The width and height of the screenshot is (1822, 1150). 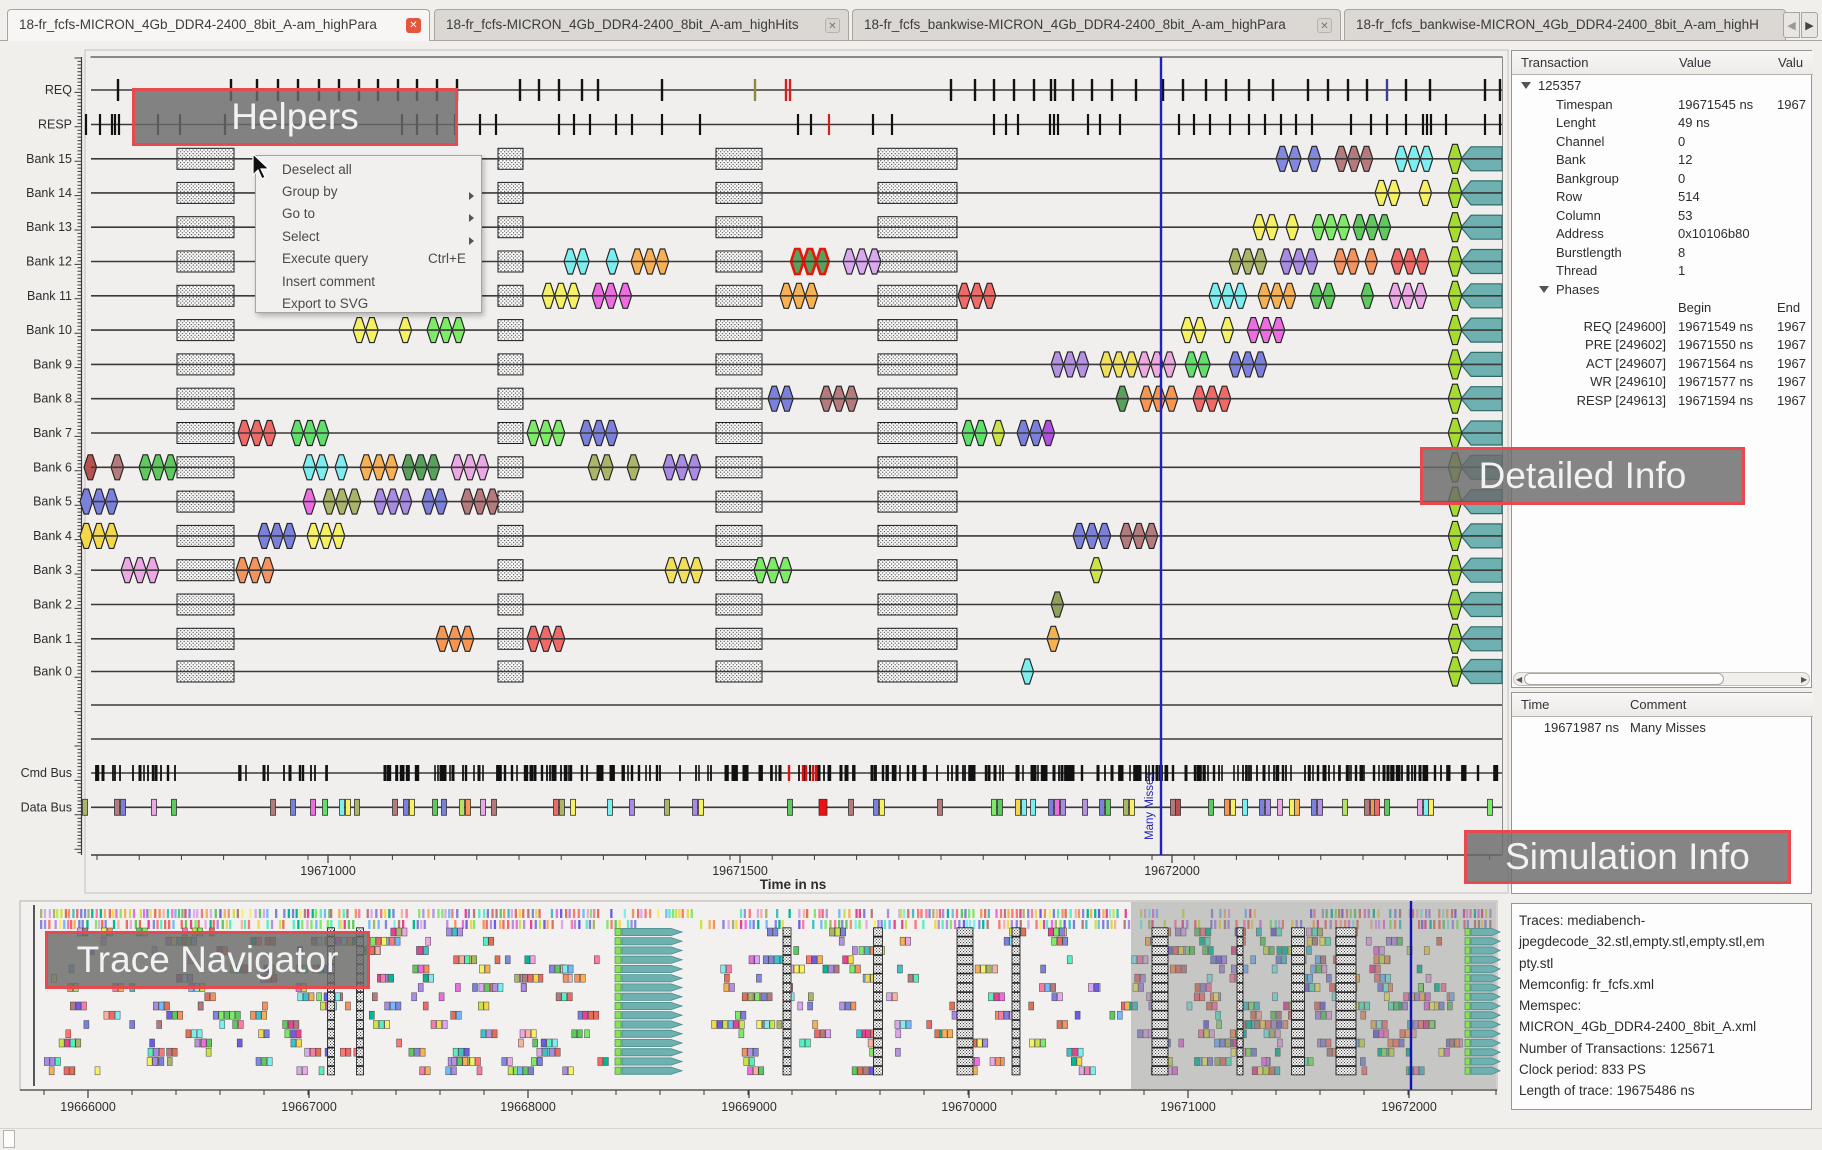 I want to click on svg-text: Bank 2, so click(x=52, y=605).